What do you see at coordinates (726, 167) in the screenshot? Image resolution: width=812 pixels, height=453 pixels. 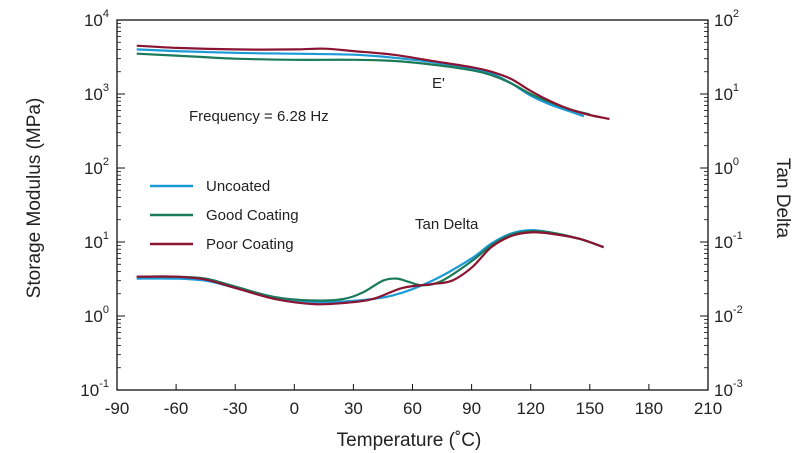 I see `right-y-tick-label: 10⁰` at bounding box center [726, 167].